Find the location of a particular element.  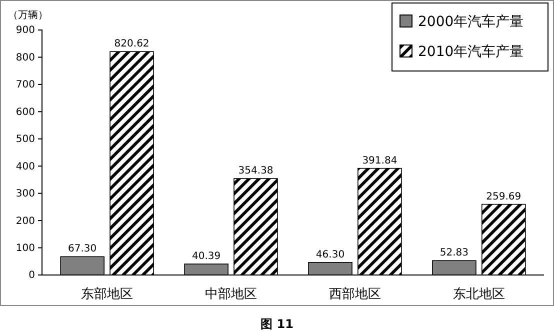

y-tick-label: 900 is located at coordinates (25, 30).